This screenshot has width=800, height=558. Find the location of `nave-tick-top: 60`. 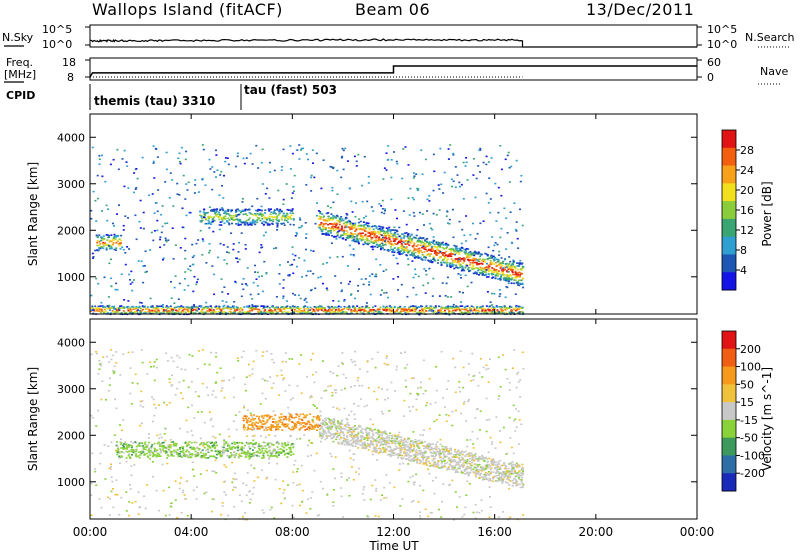

nave-tick-top: 60 is located at coordinates (714, 62).